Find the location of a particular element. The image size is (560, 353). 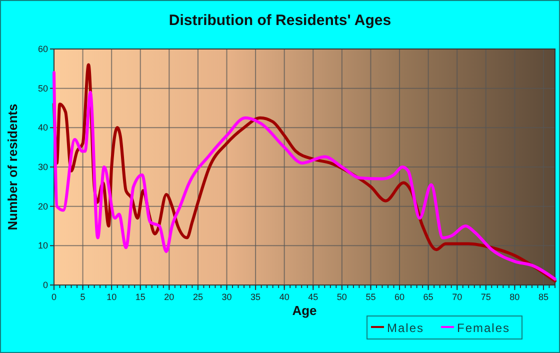

x-tick-label: 0 is located at coordinates (54, 297).